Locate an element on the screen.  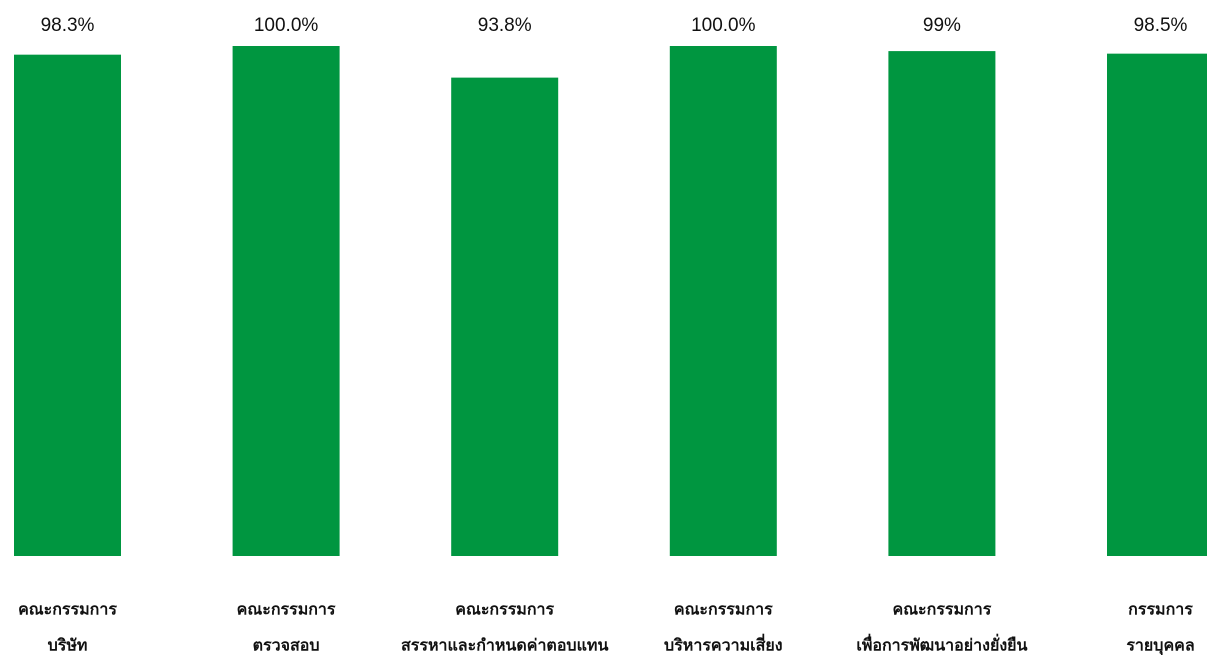
category-label: สรรหาและกำหนดค่าตอบแทน is located at coordinates (504, 645).